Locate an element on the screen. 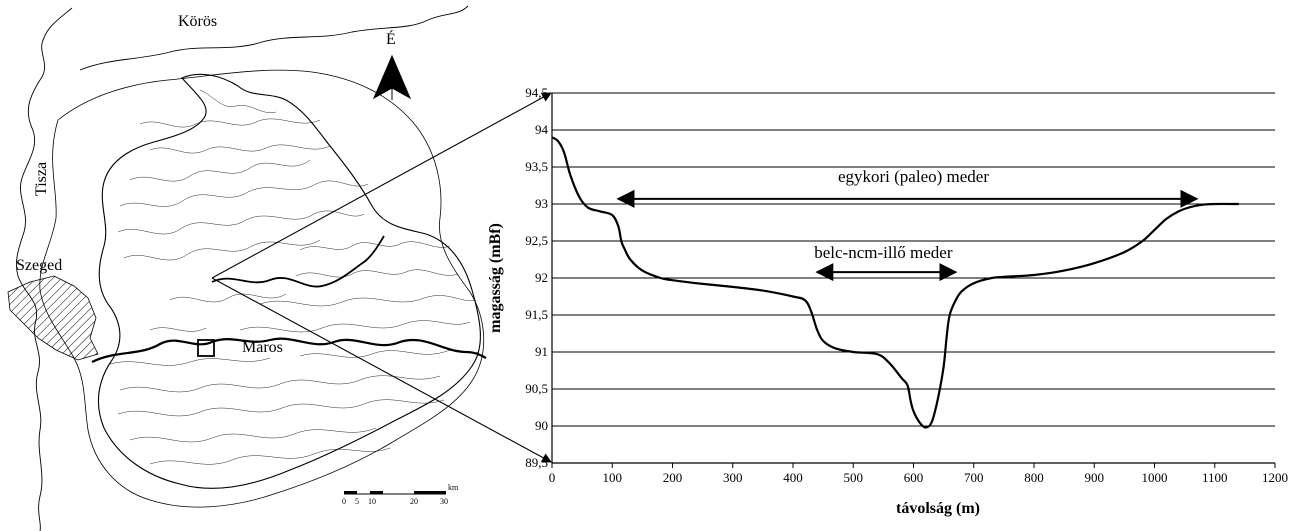 The width and height of the screenshot is (1303, 531). x-tick-label-12: 1200 is located at coordinates (1275, 477).